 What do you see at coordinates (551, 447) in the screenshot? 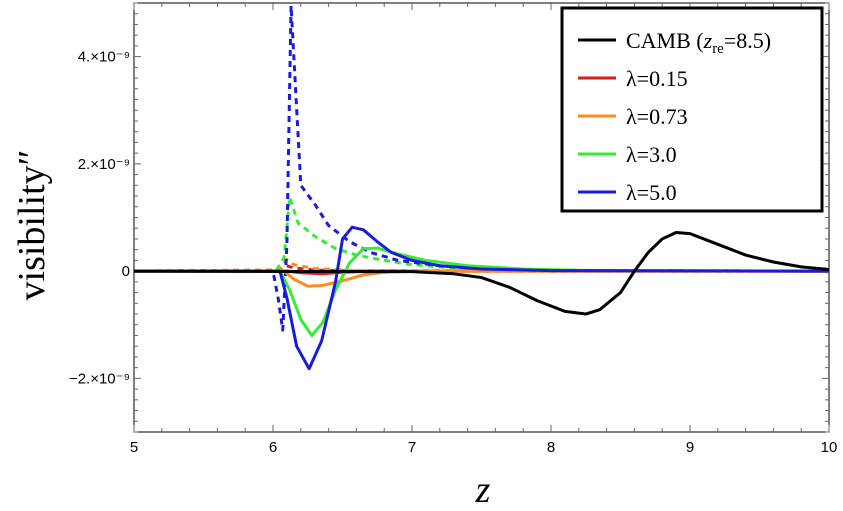
I see `x-tick-label: 8` at bounding box center [551, 447].